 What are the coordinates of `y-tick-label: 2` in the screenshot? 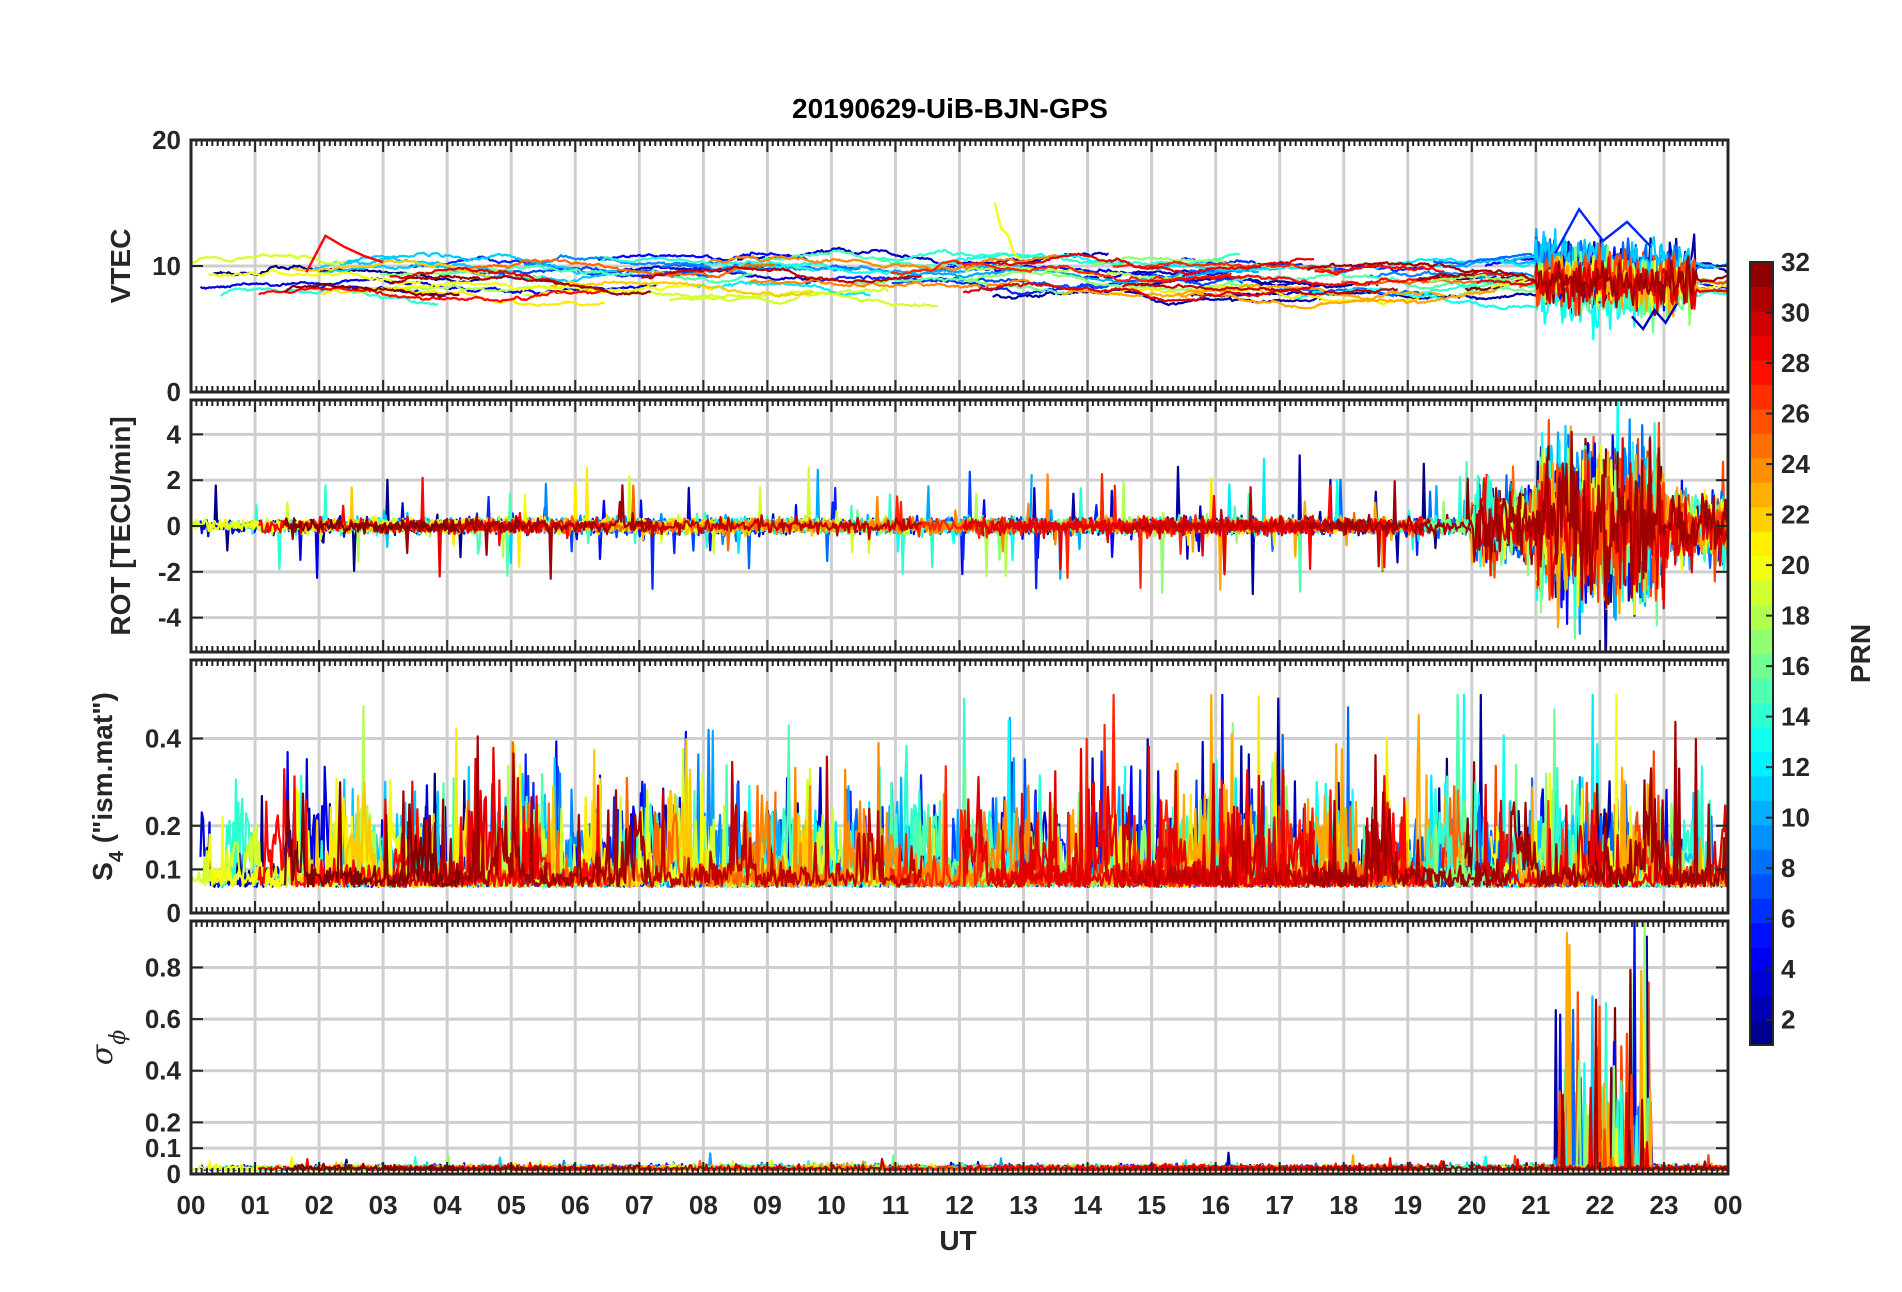 It's located at (174, 480).